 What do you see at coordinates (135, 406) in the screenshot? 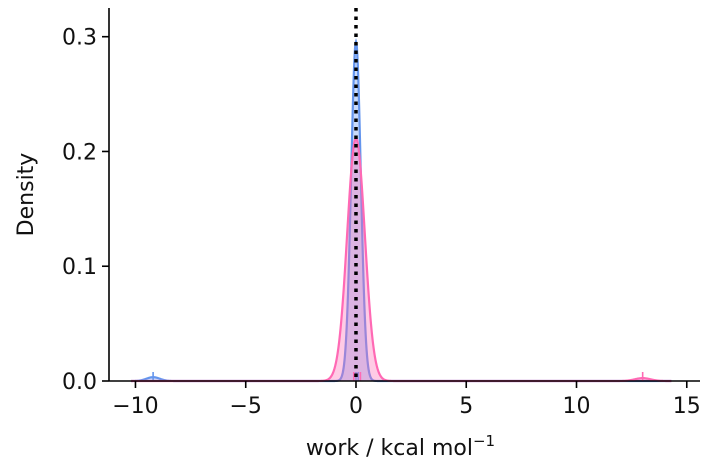
I see `x-tick-label: −10` at bounding box center [135, 406].